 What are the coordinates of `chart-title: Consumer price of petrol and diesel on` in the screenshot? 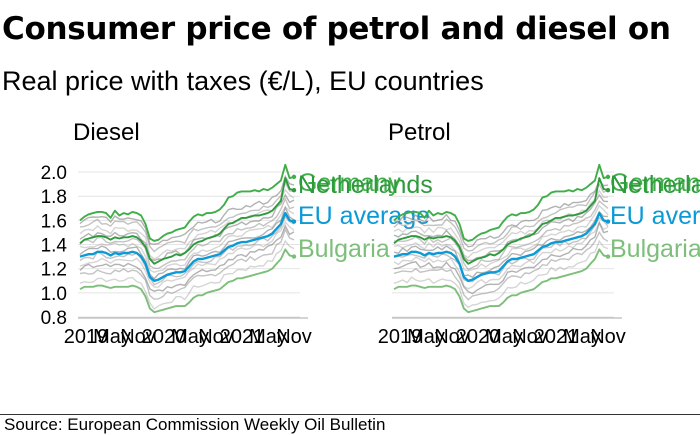 It's located at (336, 29).